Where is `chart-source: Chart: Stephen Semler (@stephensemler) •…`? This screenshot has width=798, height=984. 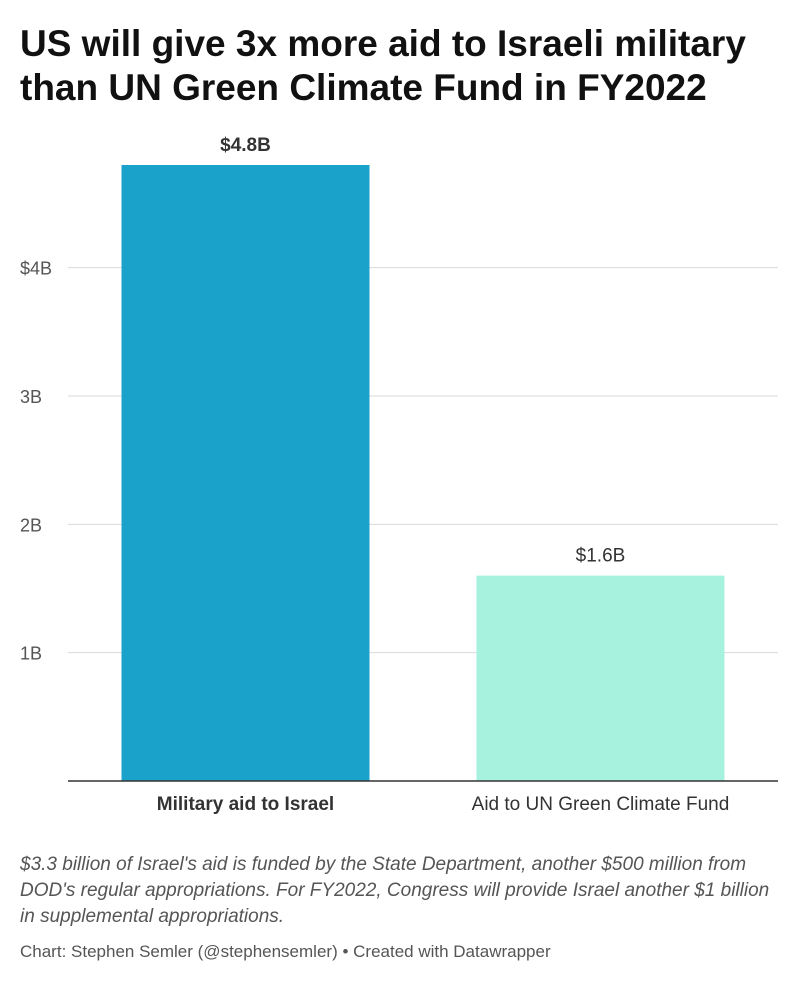
chart-source: Chart: Stephen Semler (@stephensemler) •… is located at coordinates (285, 951).